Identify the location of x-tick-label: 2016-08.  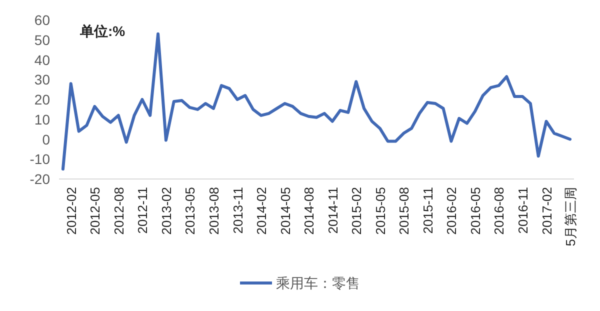
(499, 211).